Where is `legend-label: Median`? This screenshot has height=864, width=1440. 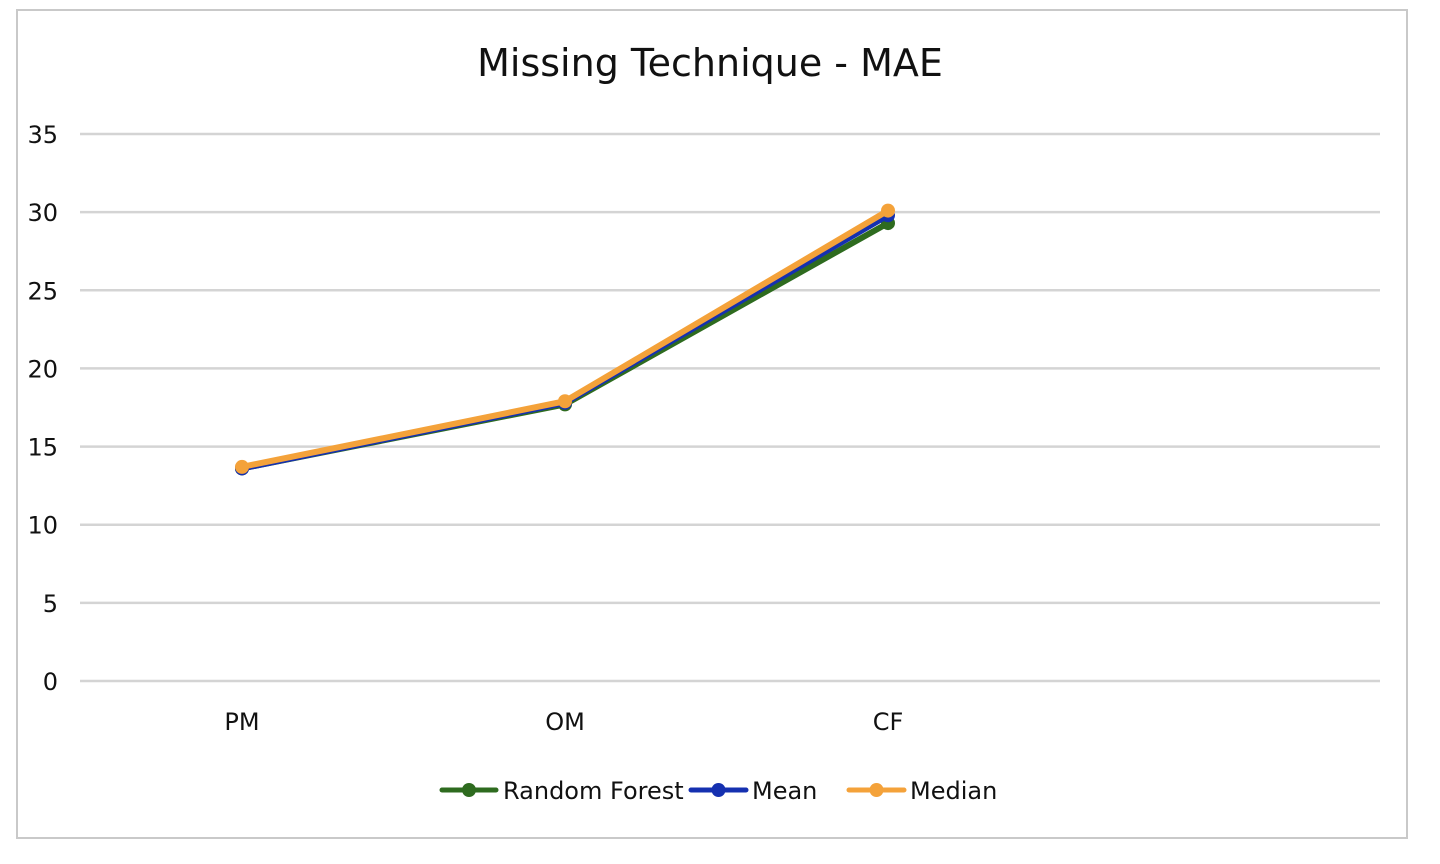
legend-label: Median is located at coordinates (953, 791).